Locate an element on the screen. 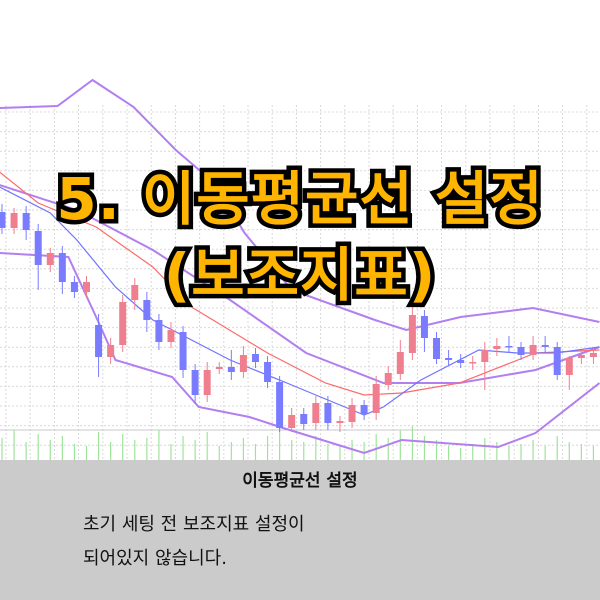 Image resolution: width=600 pixels, height=600 pixels. caption-line: 초기 세팅 전 보조지표 설정이 is located at coordinates (194, 524).